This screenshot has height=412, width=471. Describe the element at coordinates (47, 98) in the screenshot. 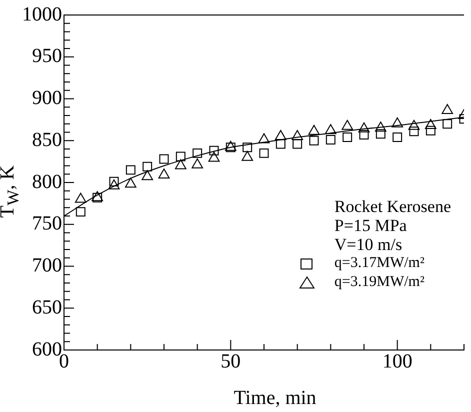

I see `y-tick-label: 900` at that location.